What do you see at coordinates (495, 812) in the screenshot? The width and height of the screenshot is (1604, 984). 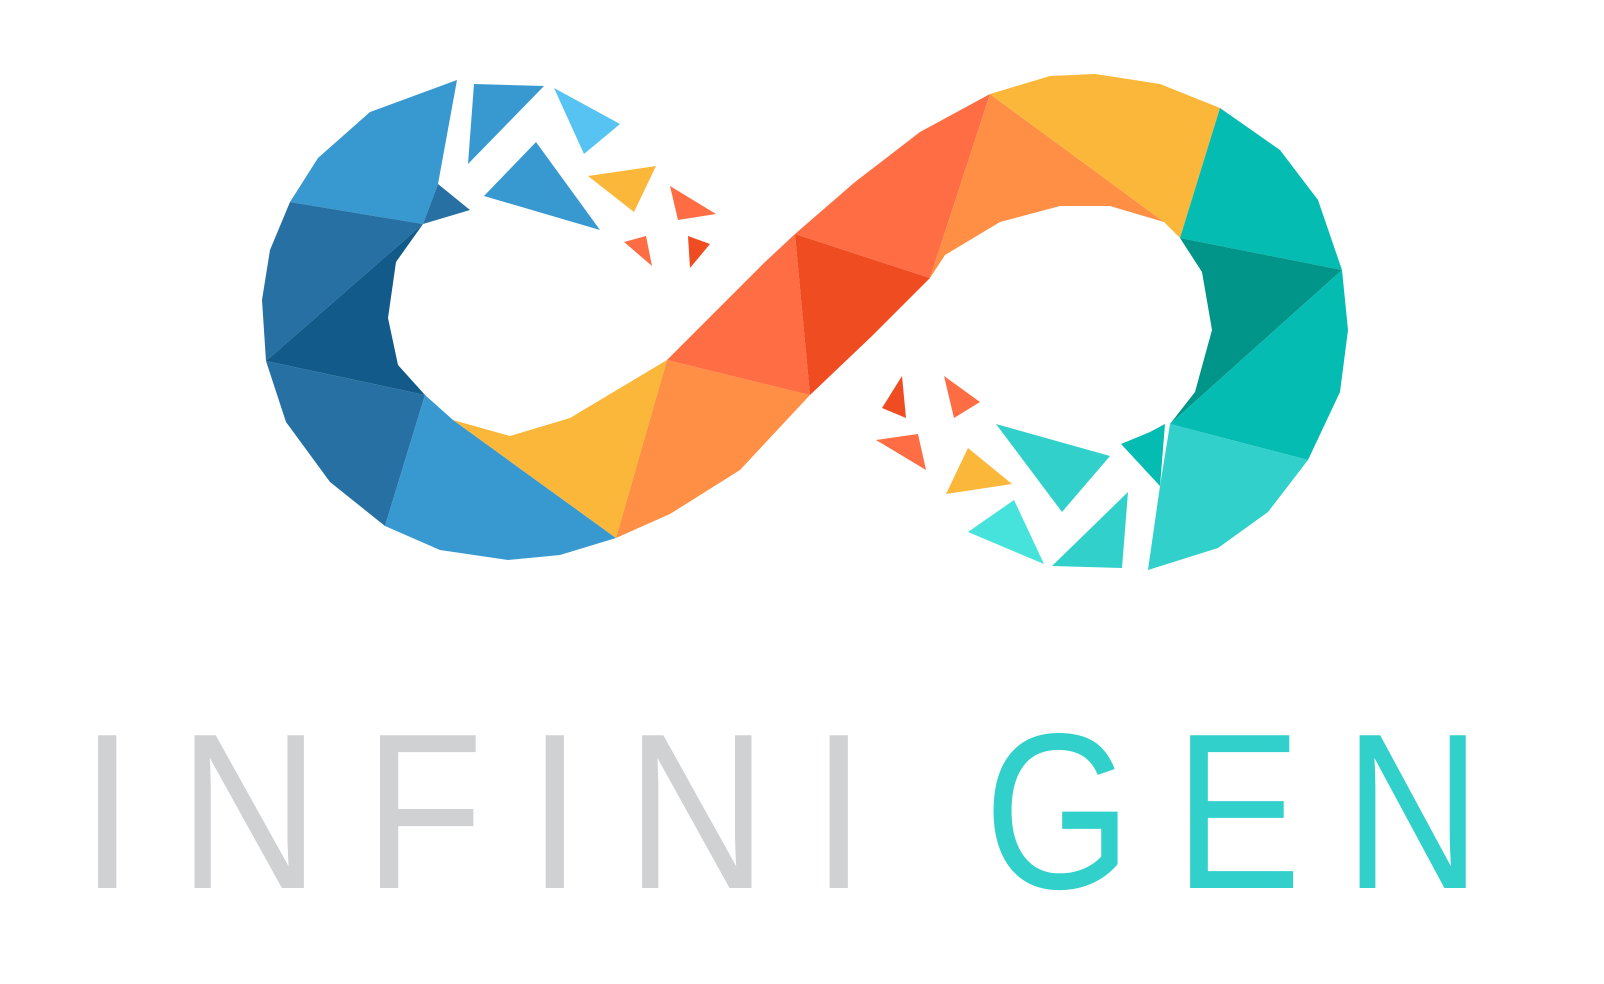 I see `wordmark-left-text: INFINI` at bounding box center [495, 812].